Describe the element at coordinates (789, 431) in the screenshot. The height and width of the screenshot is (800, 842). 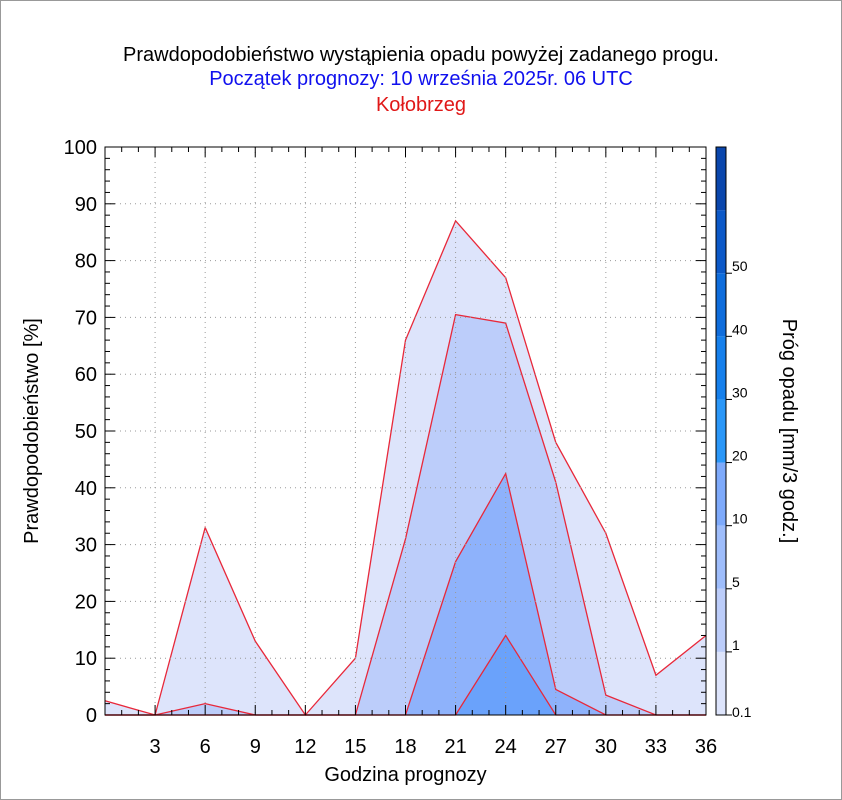
I see `colorbar-label: Próg opadu [mm/3 godz.]` at that location.